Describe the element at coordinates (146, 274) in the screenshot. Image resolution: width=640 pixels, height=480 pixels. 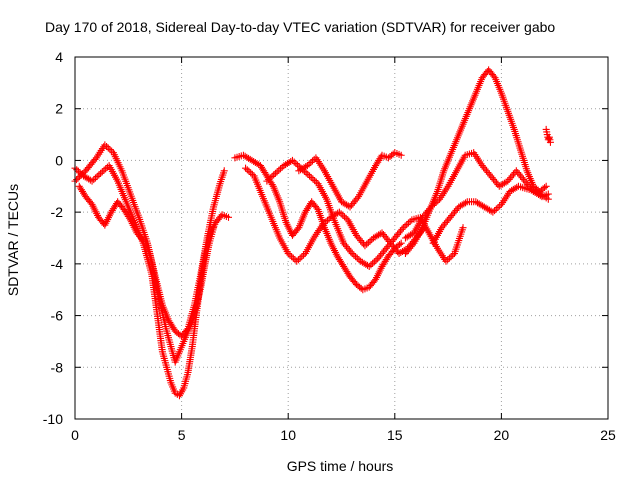
I see `series-track-c` at that location.